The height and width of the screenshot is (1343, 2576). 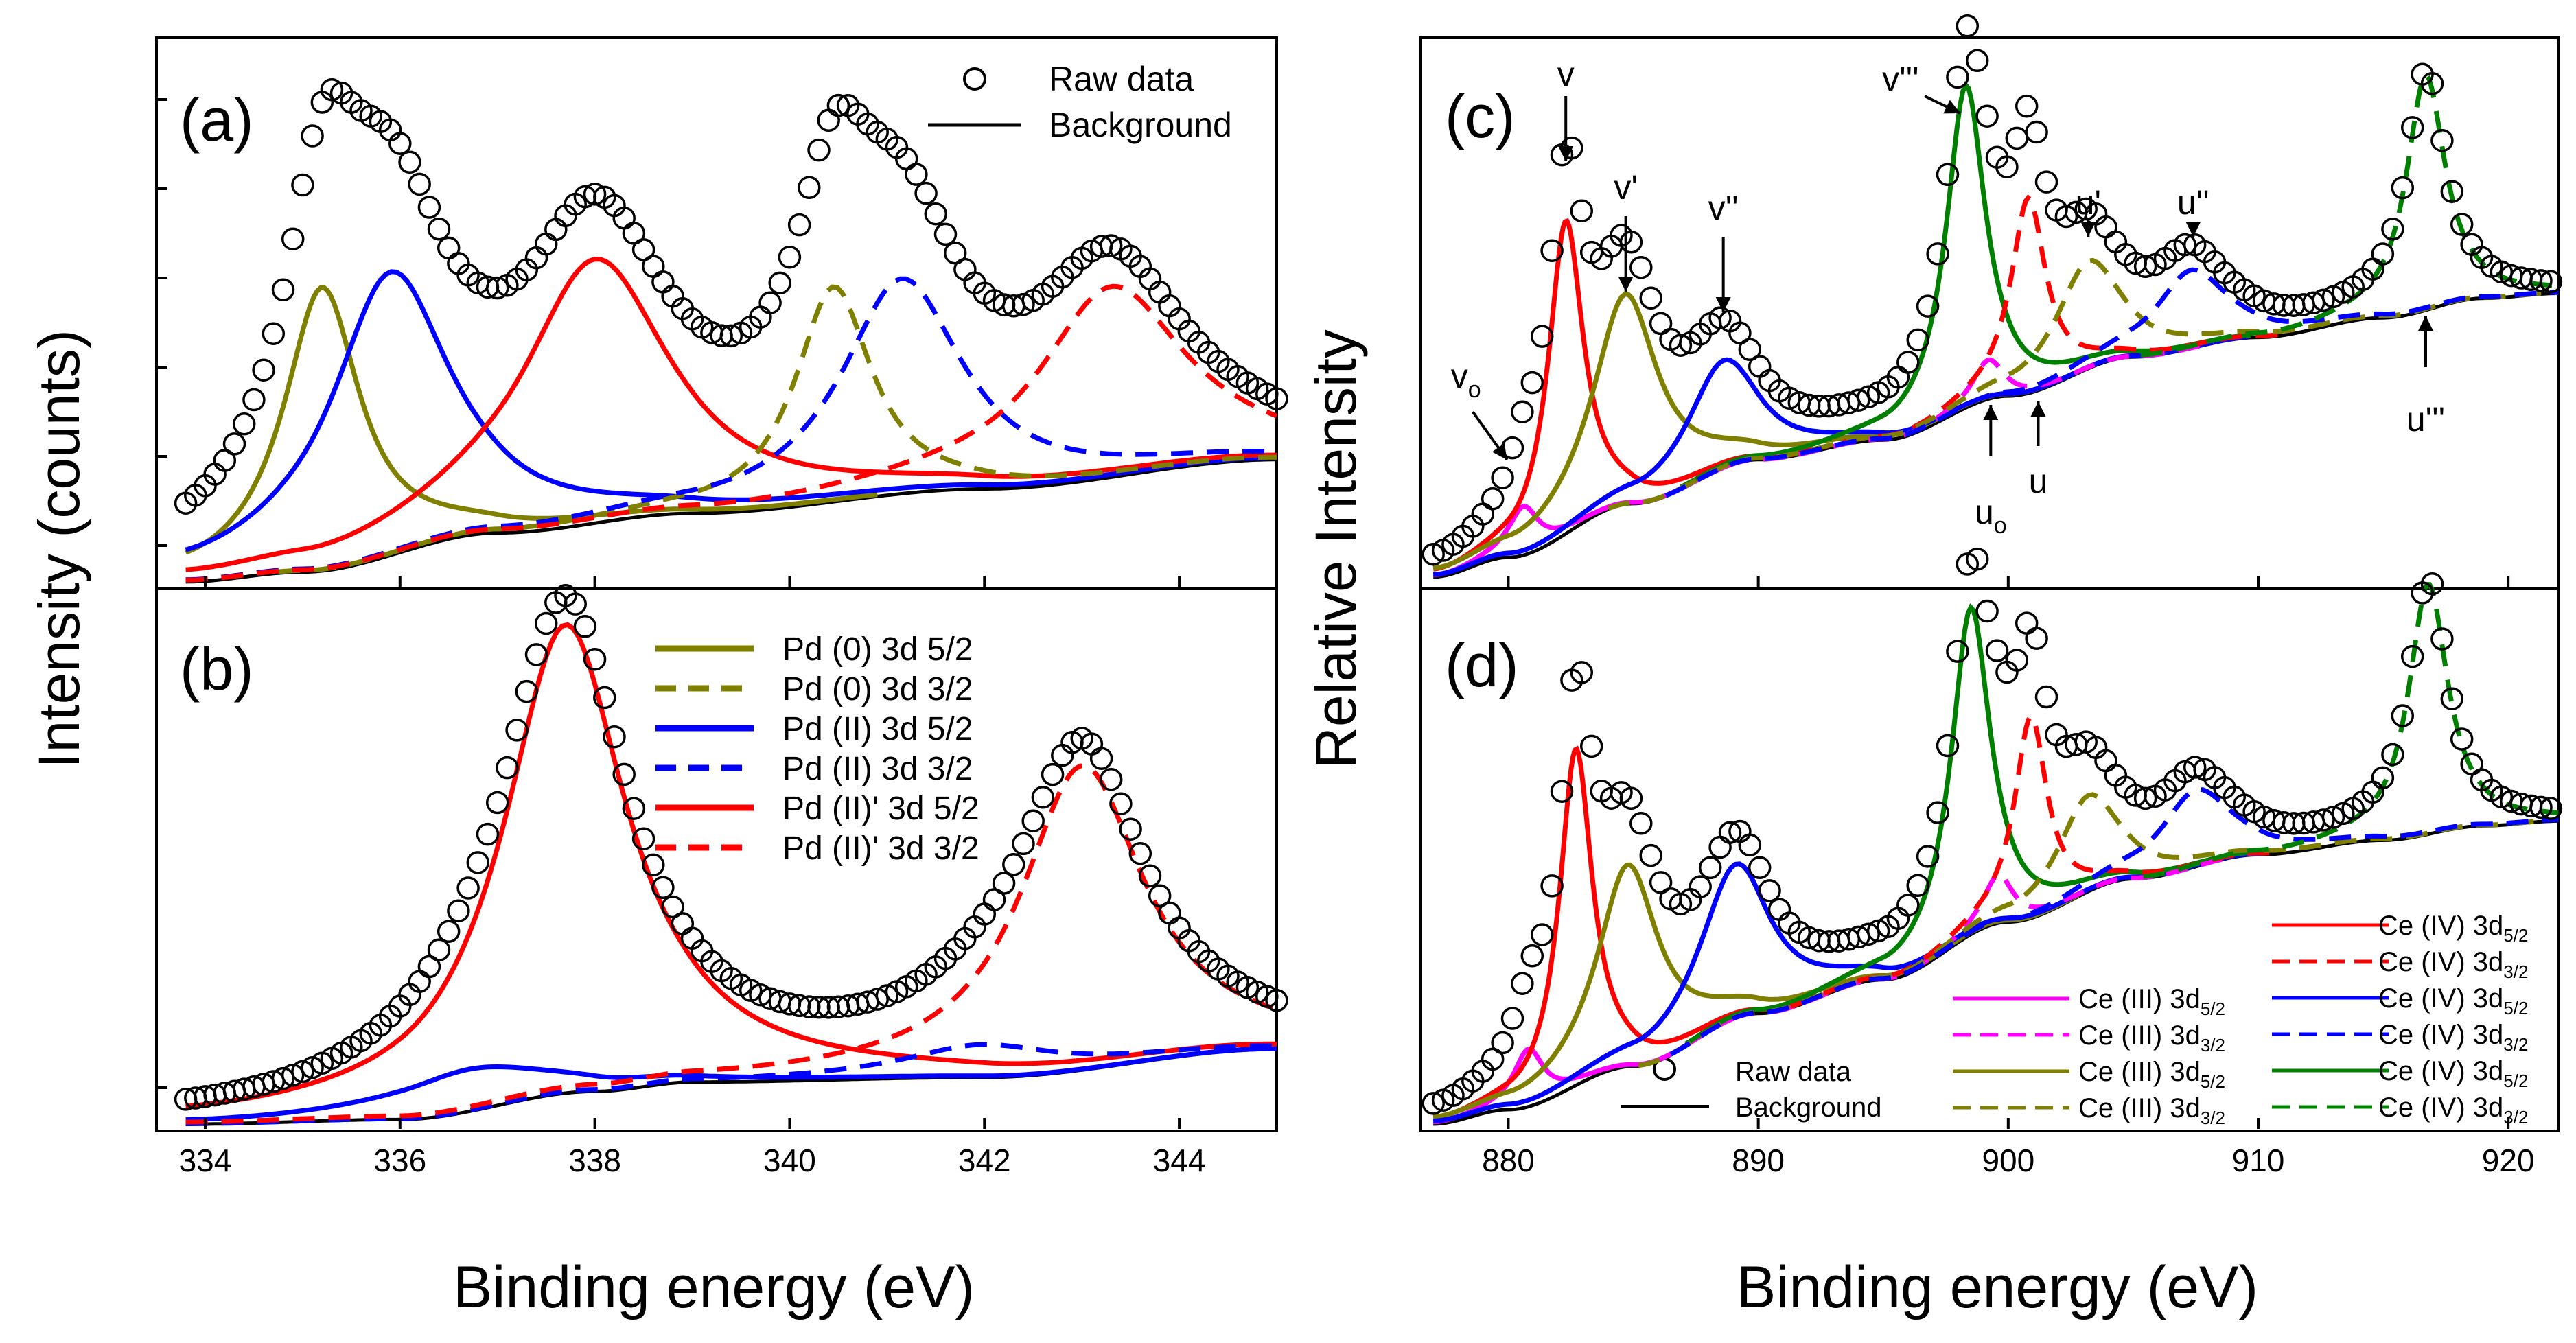 I want to click on legend-label-pd0-32: Pd (0) 3d 3/2, so click(x=877, y=689).